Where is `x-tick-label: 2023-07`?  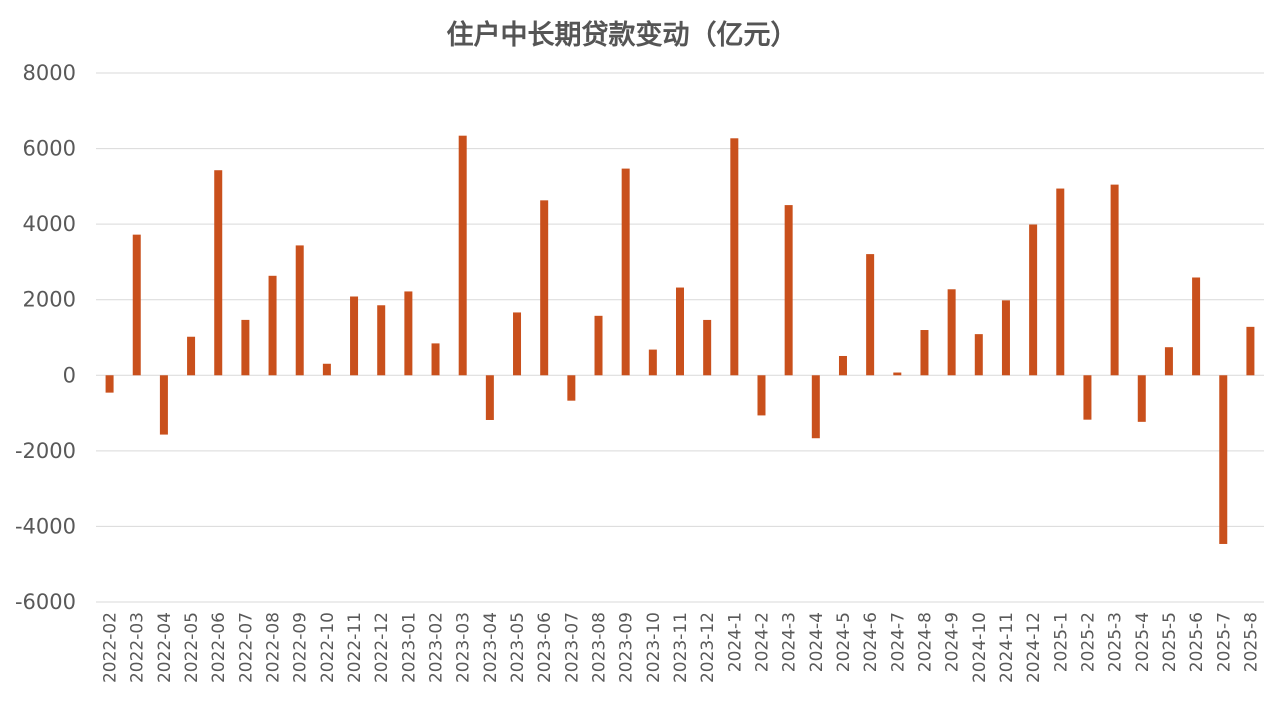 x-tick-label: 2023-07 is located at coordinates (572, 647).